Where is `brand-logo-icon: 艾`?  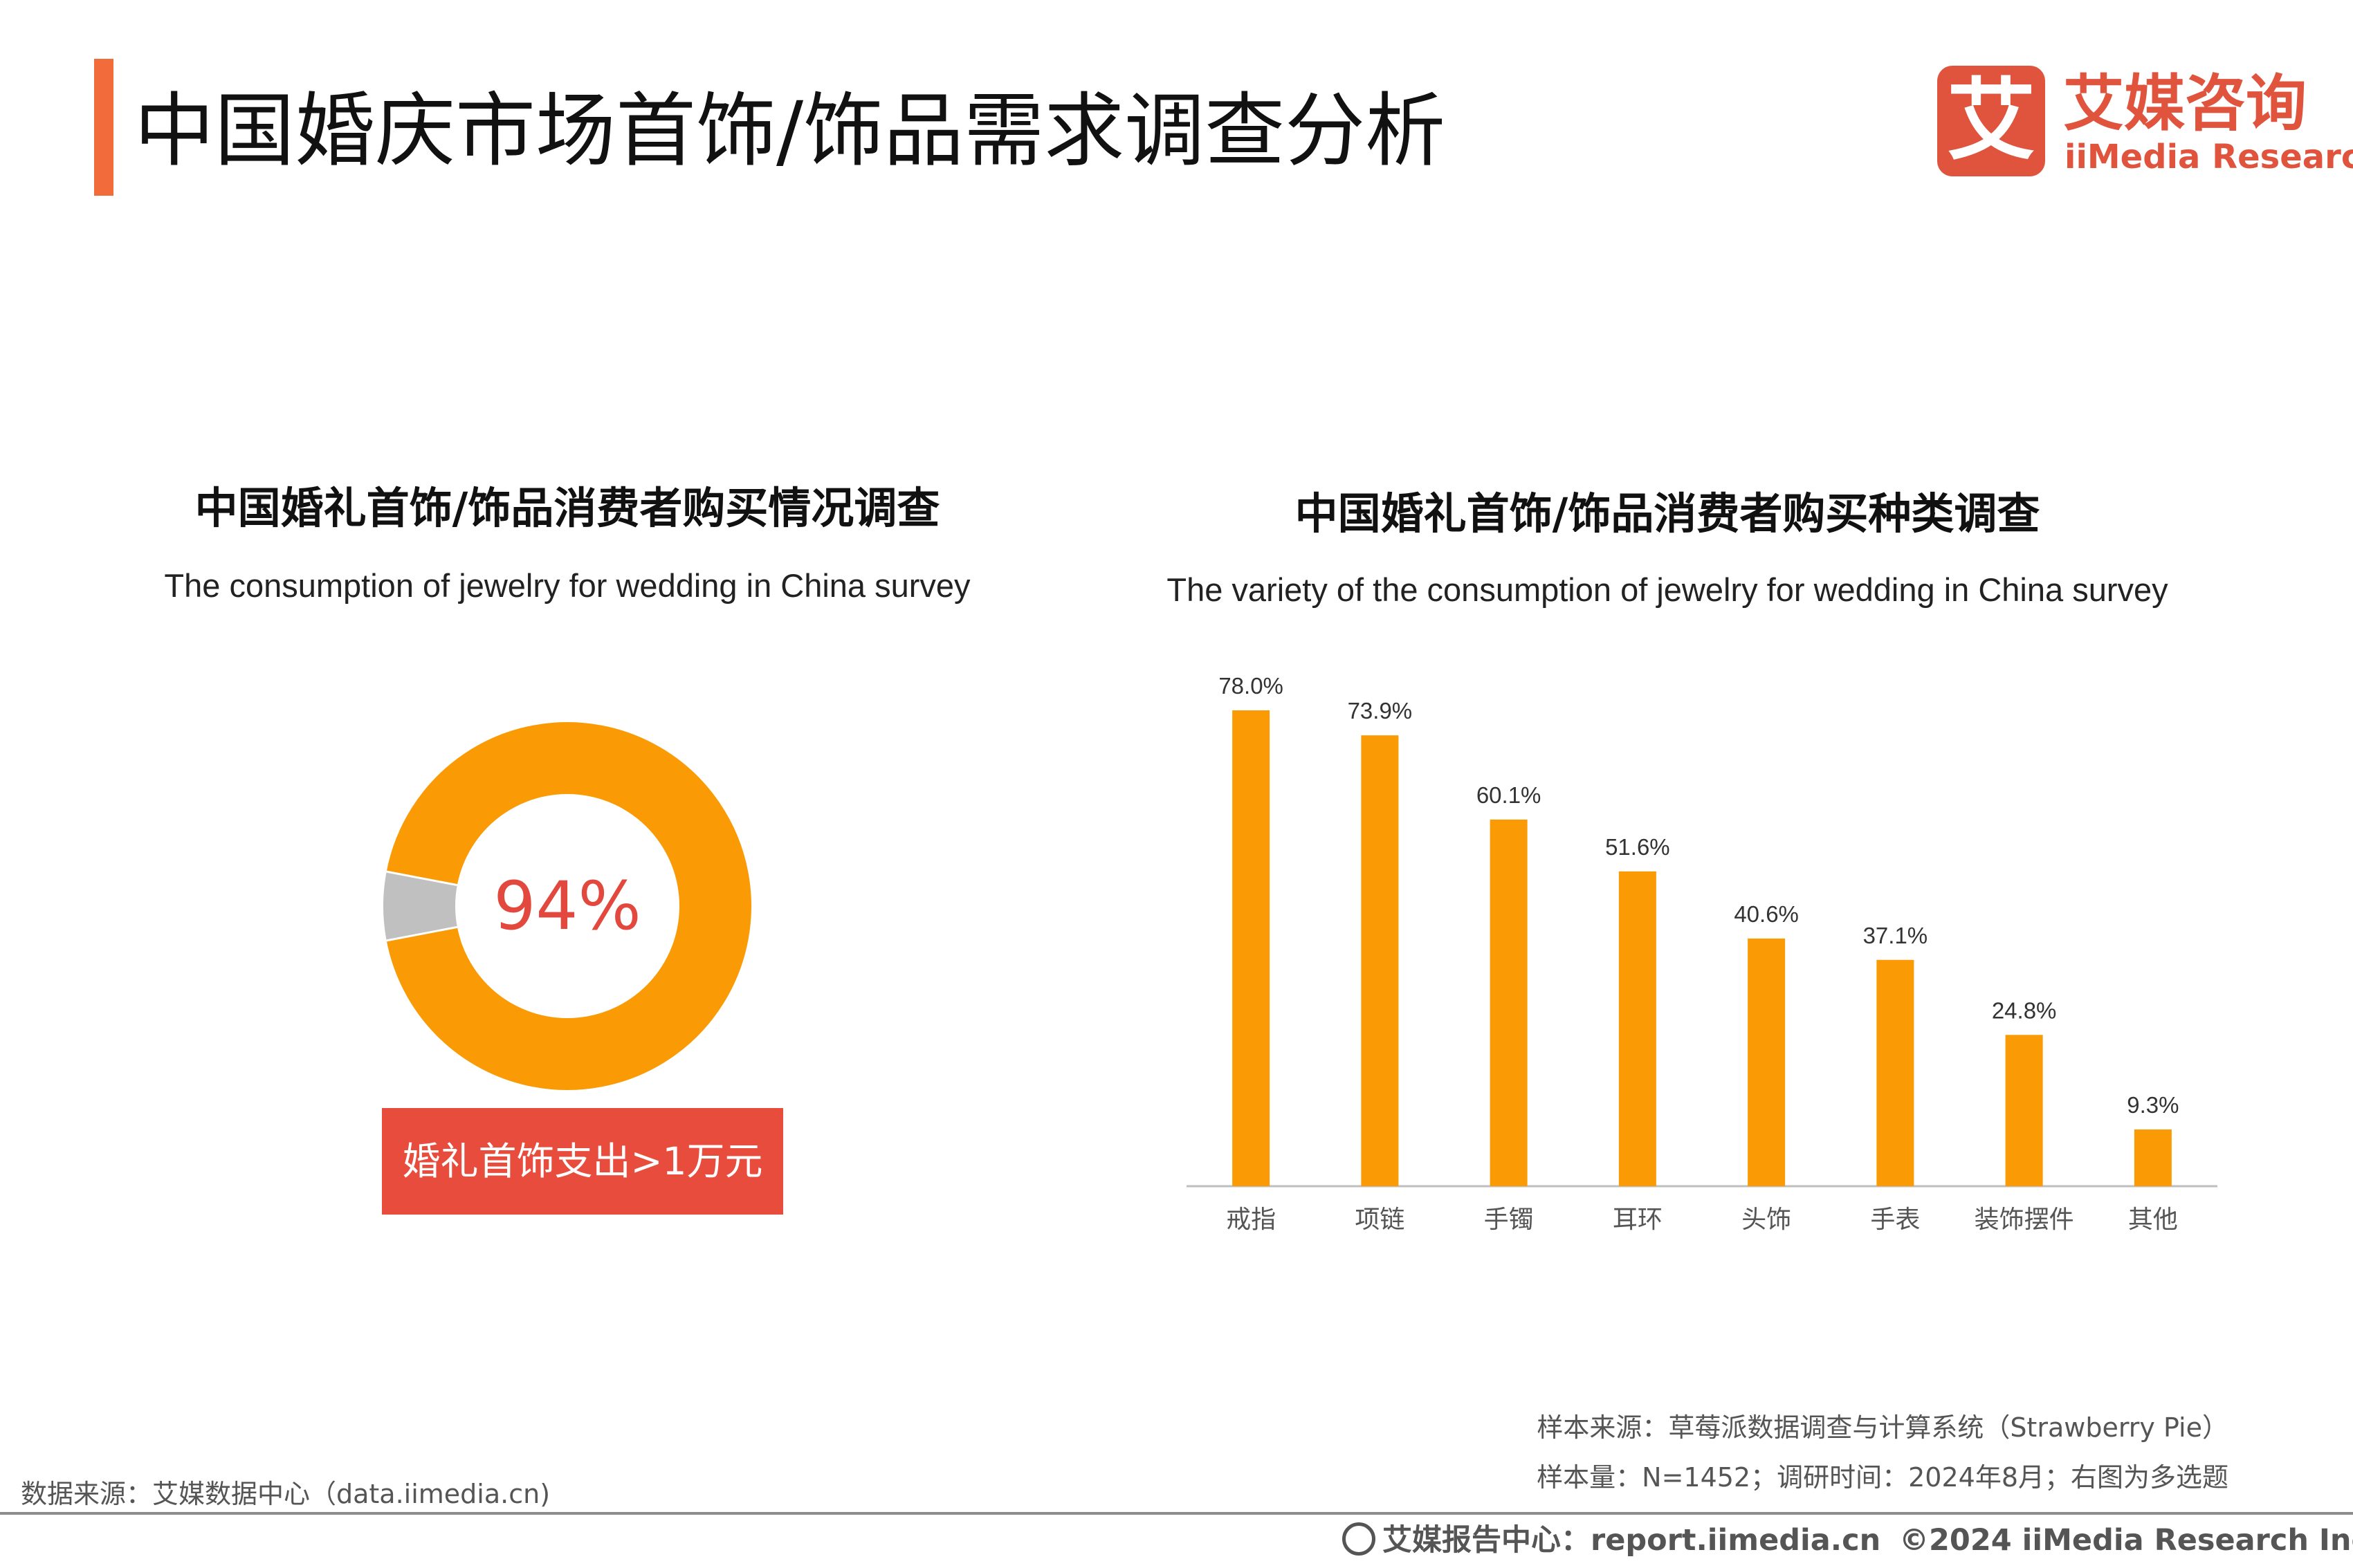
brand-logo-icon: 艾 is located at coordinates (1991, 121).